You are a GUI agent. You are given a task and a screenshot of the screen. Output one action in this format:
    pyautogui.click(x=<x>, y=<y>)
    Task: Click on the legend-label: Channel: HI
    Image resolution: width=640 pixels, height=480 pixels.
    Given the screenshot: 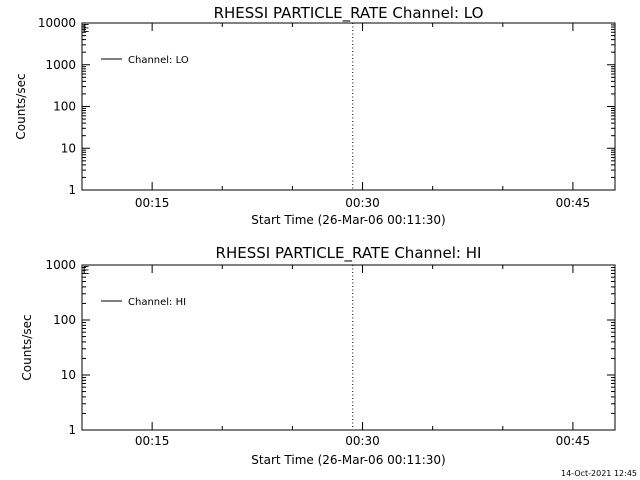 What is the action you would take?
    pyautogui.click(x=157, y=302)
    